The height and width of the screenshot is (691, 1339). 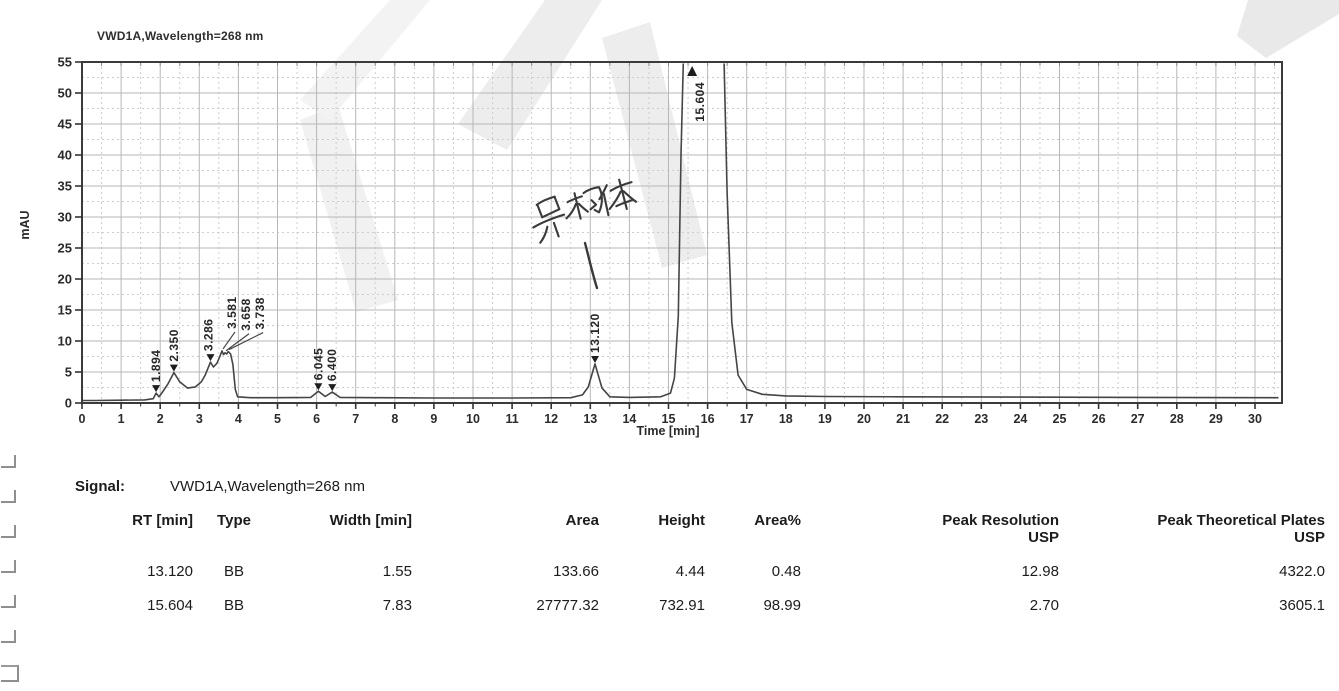 What do you see at coordinates (397, 571) in the screenshot?
I see `table-row-1-width: 1.55` at bounding box center [397, 571].